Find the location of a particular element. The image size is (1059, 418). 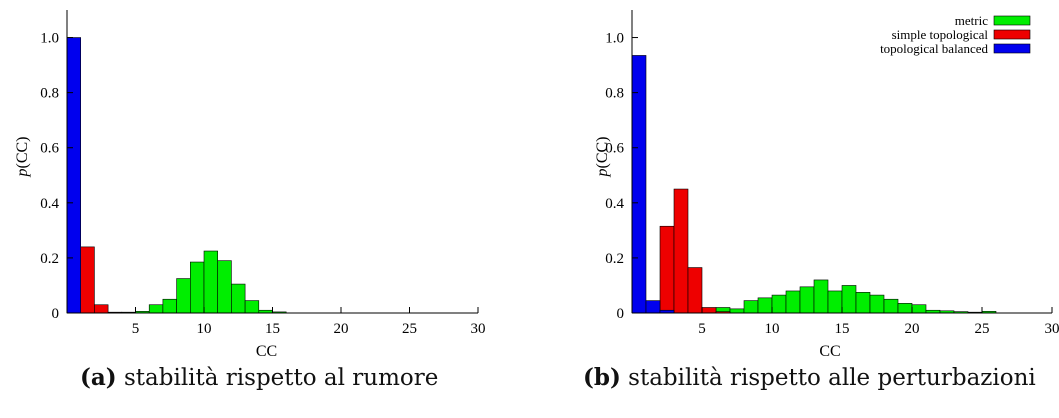

legend-swatch-simple is located at coordinates (1012, 34).